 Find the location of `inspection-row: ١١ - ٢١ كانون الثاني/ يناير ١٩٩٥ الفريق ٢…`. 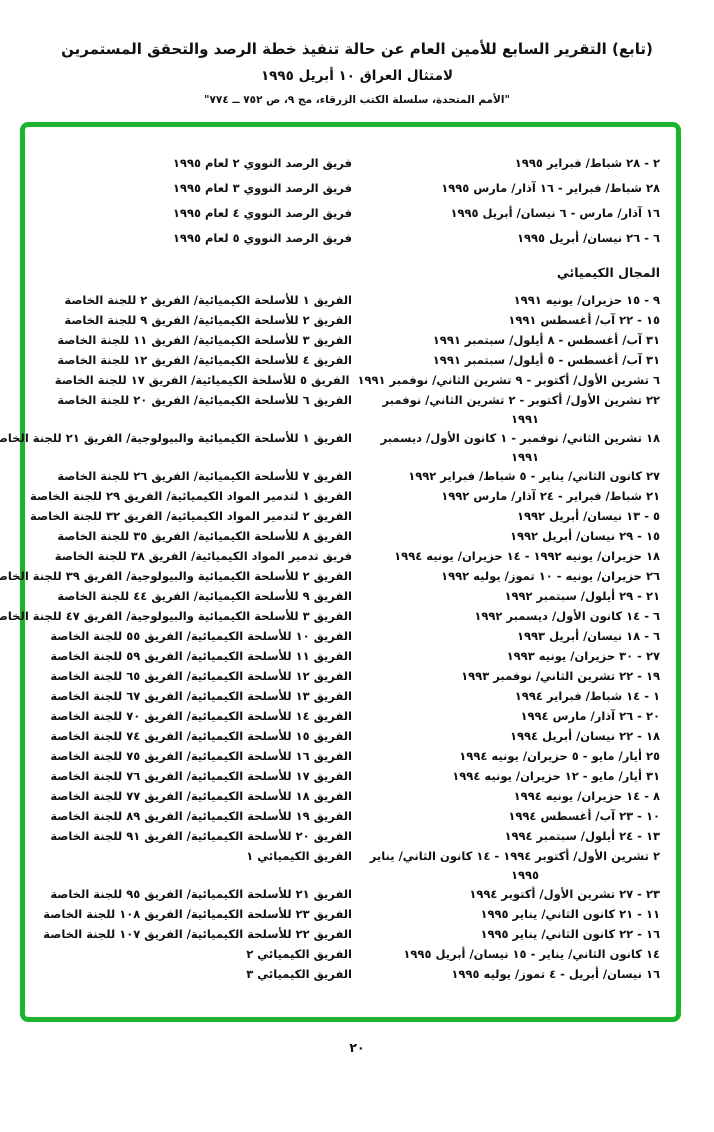

inspection-row: ١١ - ٢١ كانون الثاني/ يناير ١٩٩٥ الفريق ٢… is located at coordinates (349, 914).